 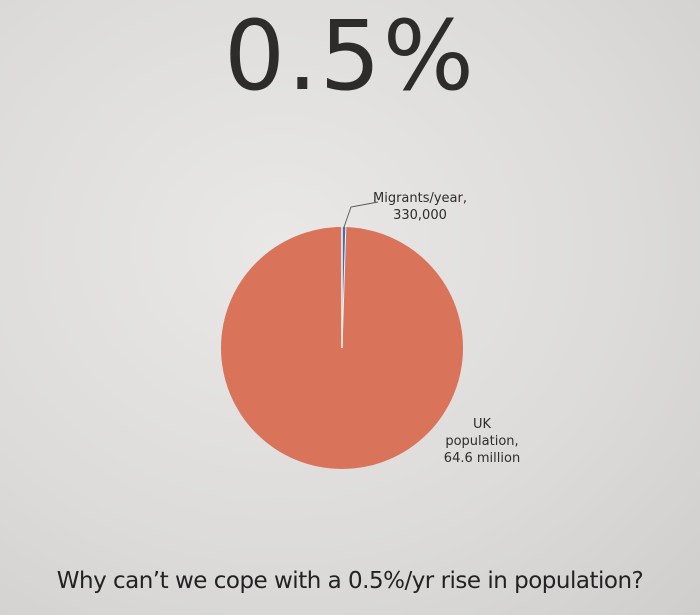 I want to click on label-uk-line2: population,, so click(x=482, y=441).